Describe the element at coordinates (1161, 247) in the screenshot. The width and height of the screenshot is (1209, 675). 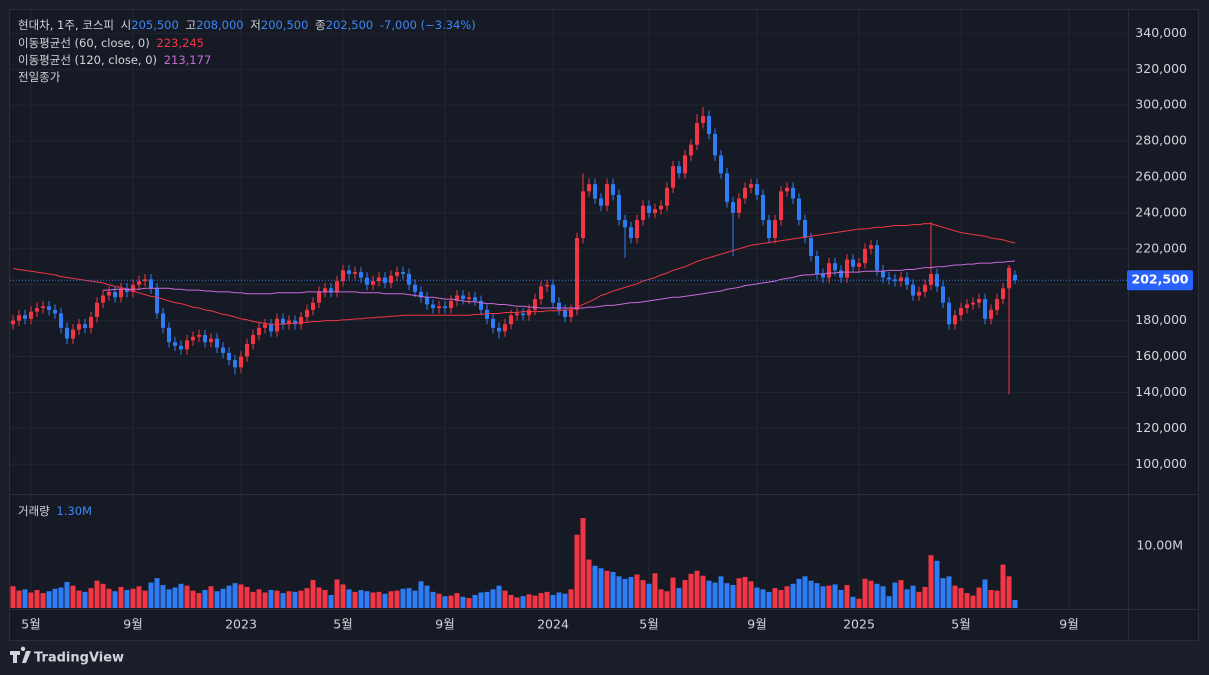
I see `y-tick-label: 220,000` at that location.